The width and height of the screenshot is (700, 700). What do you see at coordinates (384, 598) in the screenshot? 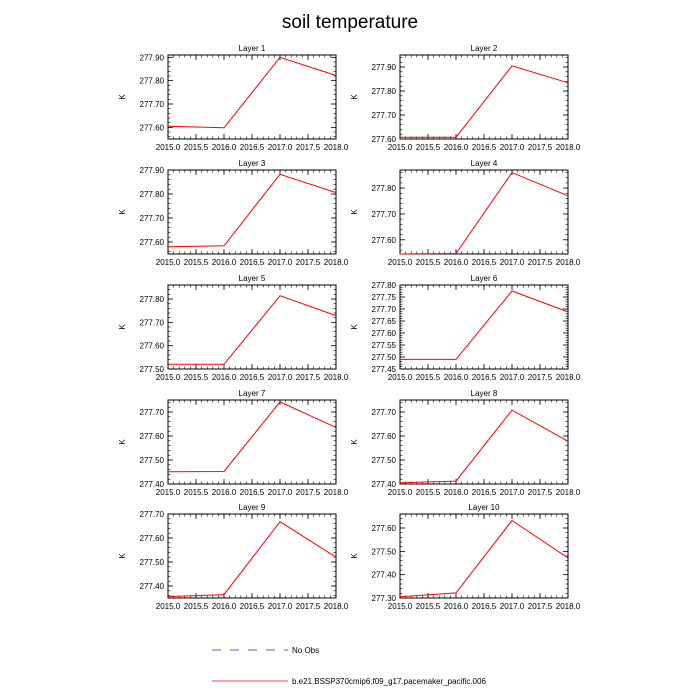
I see `y-tick-label: 277.30` at bounding box center [384, 598].